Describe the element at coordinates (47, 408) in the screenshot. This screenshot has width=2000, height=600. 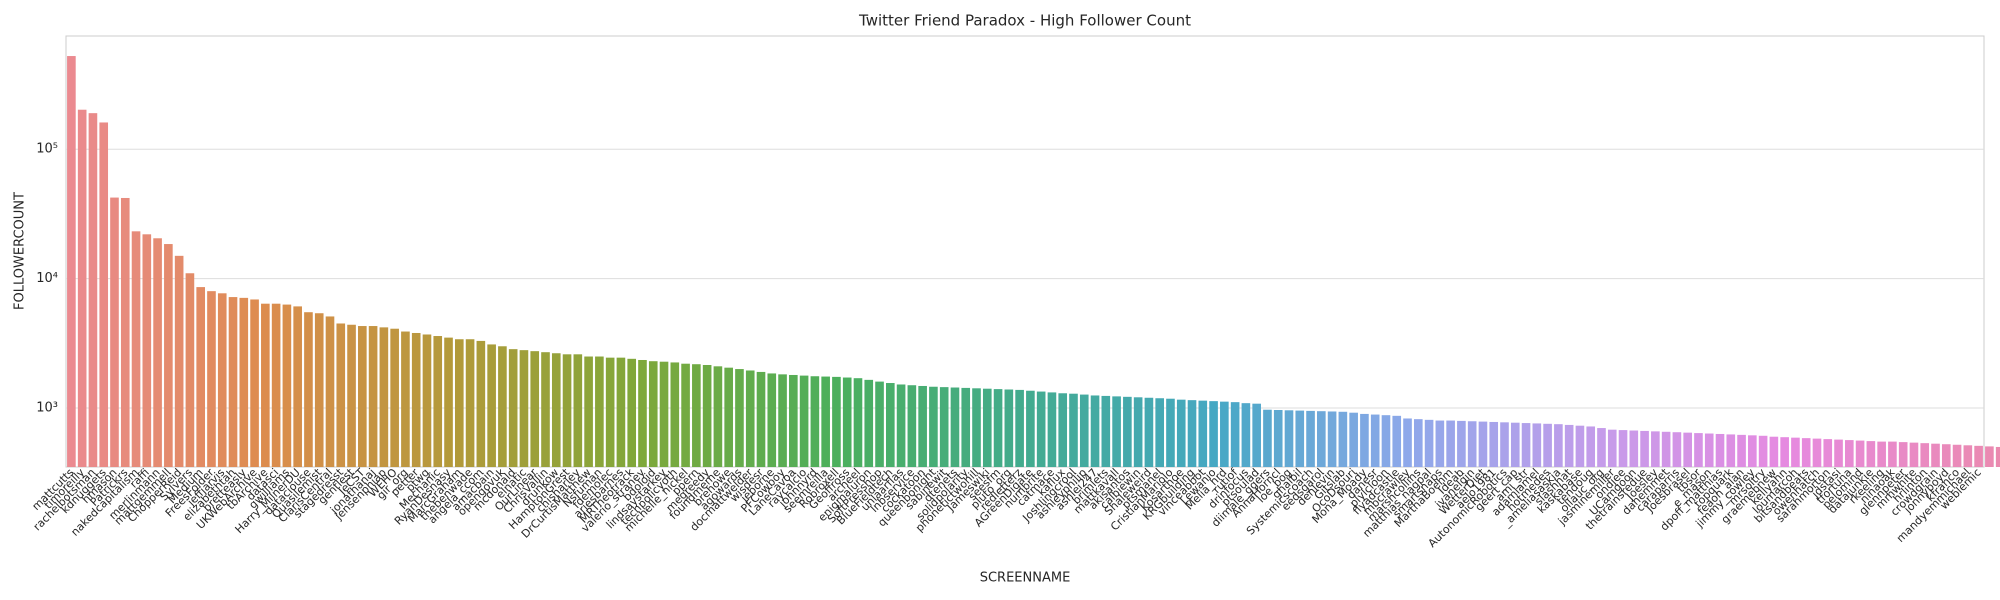
I see `y-tick-label: 10³` at that location.